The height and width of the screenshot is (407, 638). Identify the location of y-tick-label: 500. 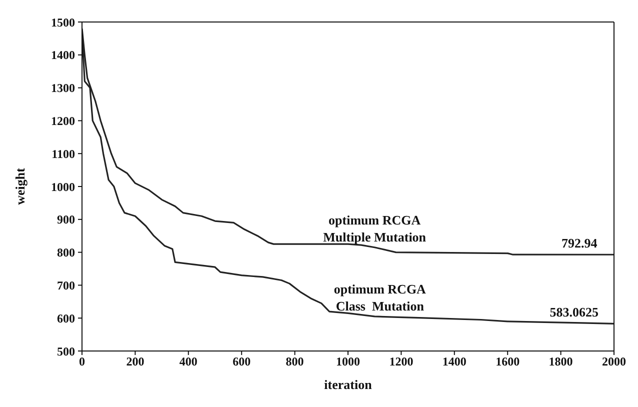
(66, 351).